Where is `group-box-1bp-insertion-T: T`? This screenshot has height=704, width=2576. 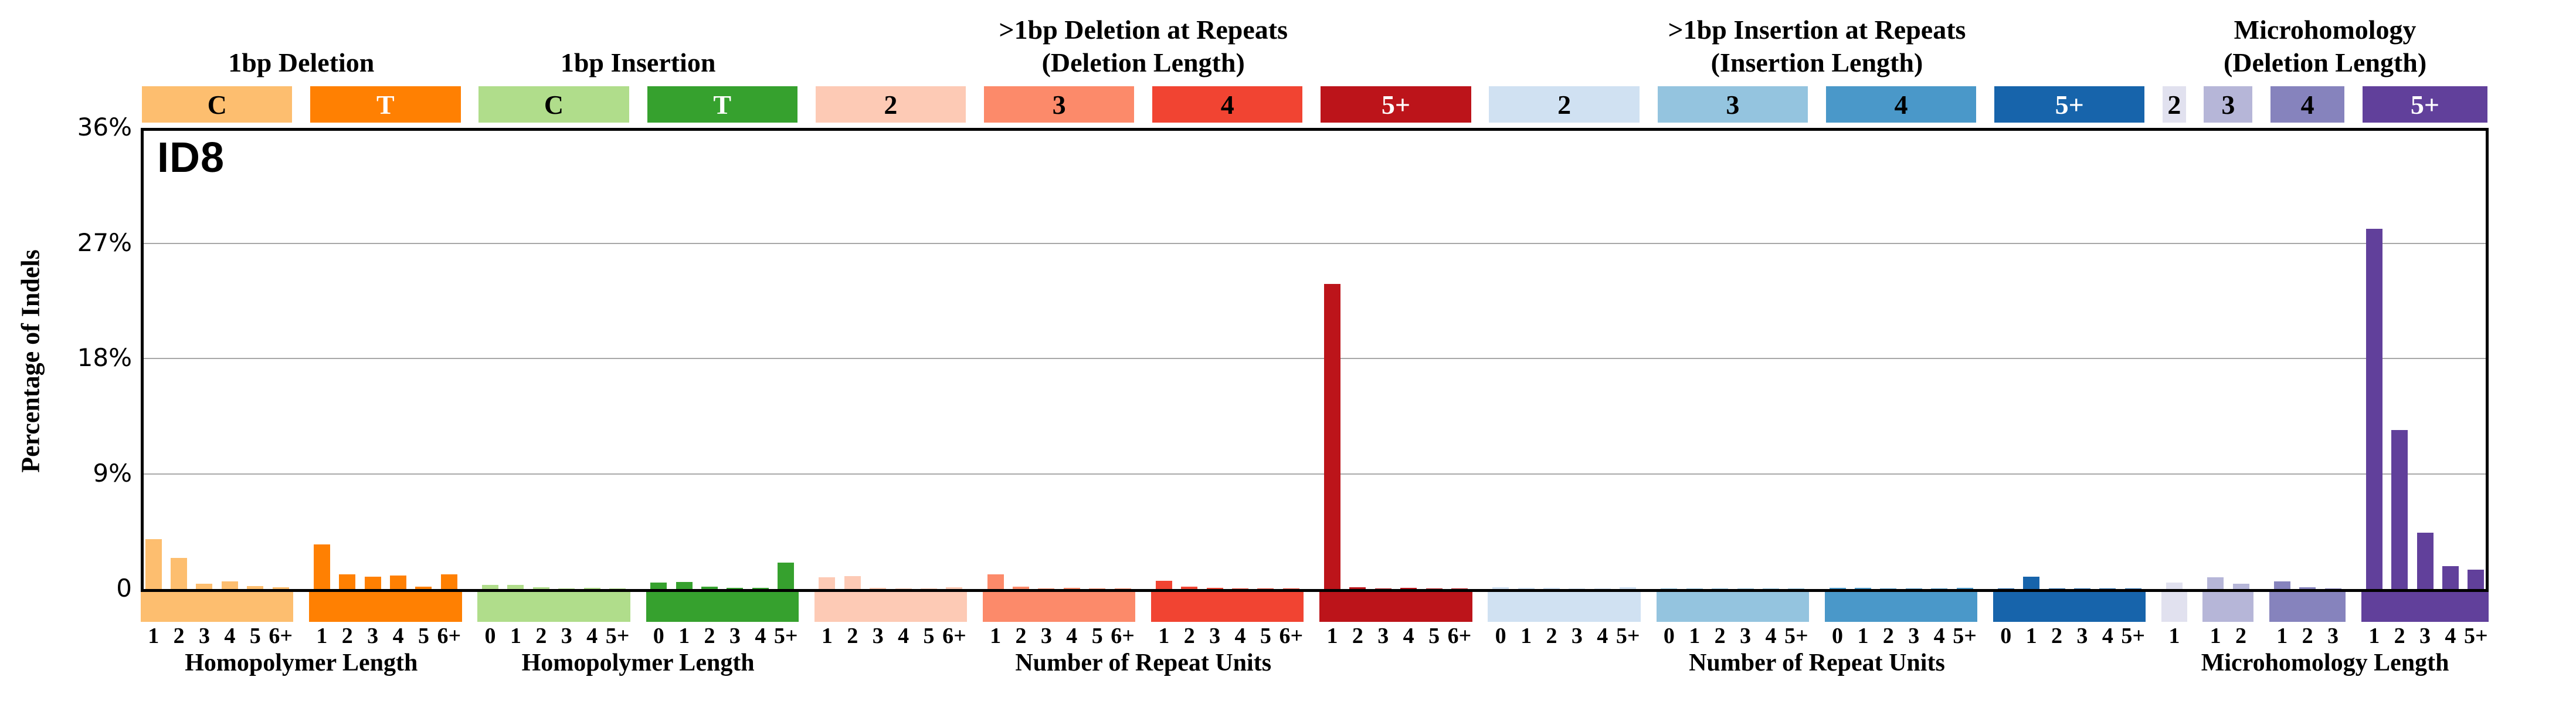
group-box-1bp-insertion-T: T is located at coordinates (722, 104).